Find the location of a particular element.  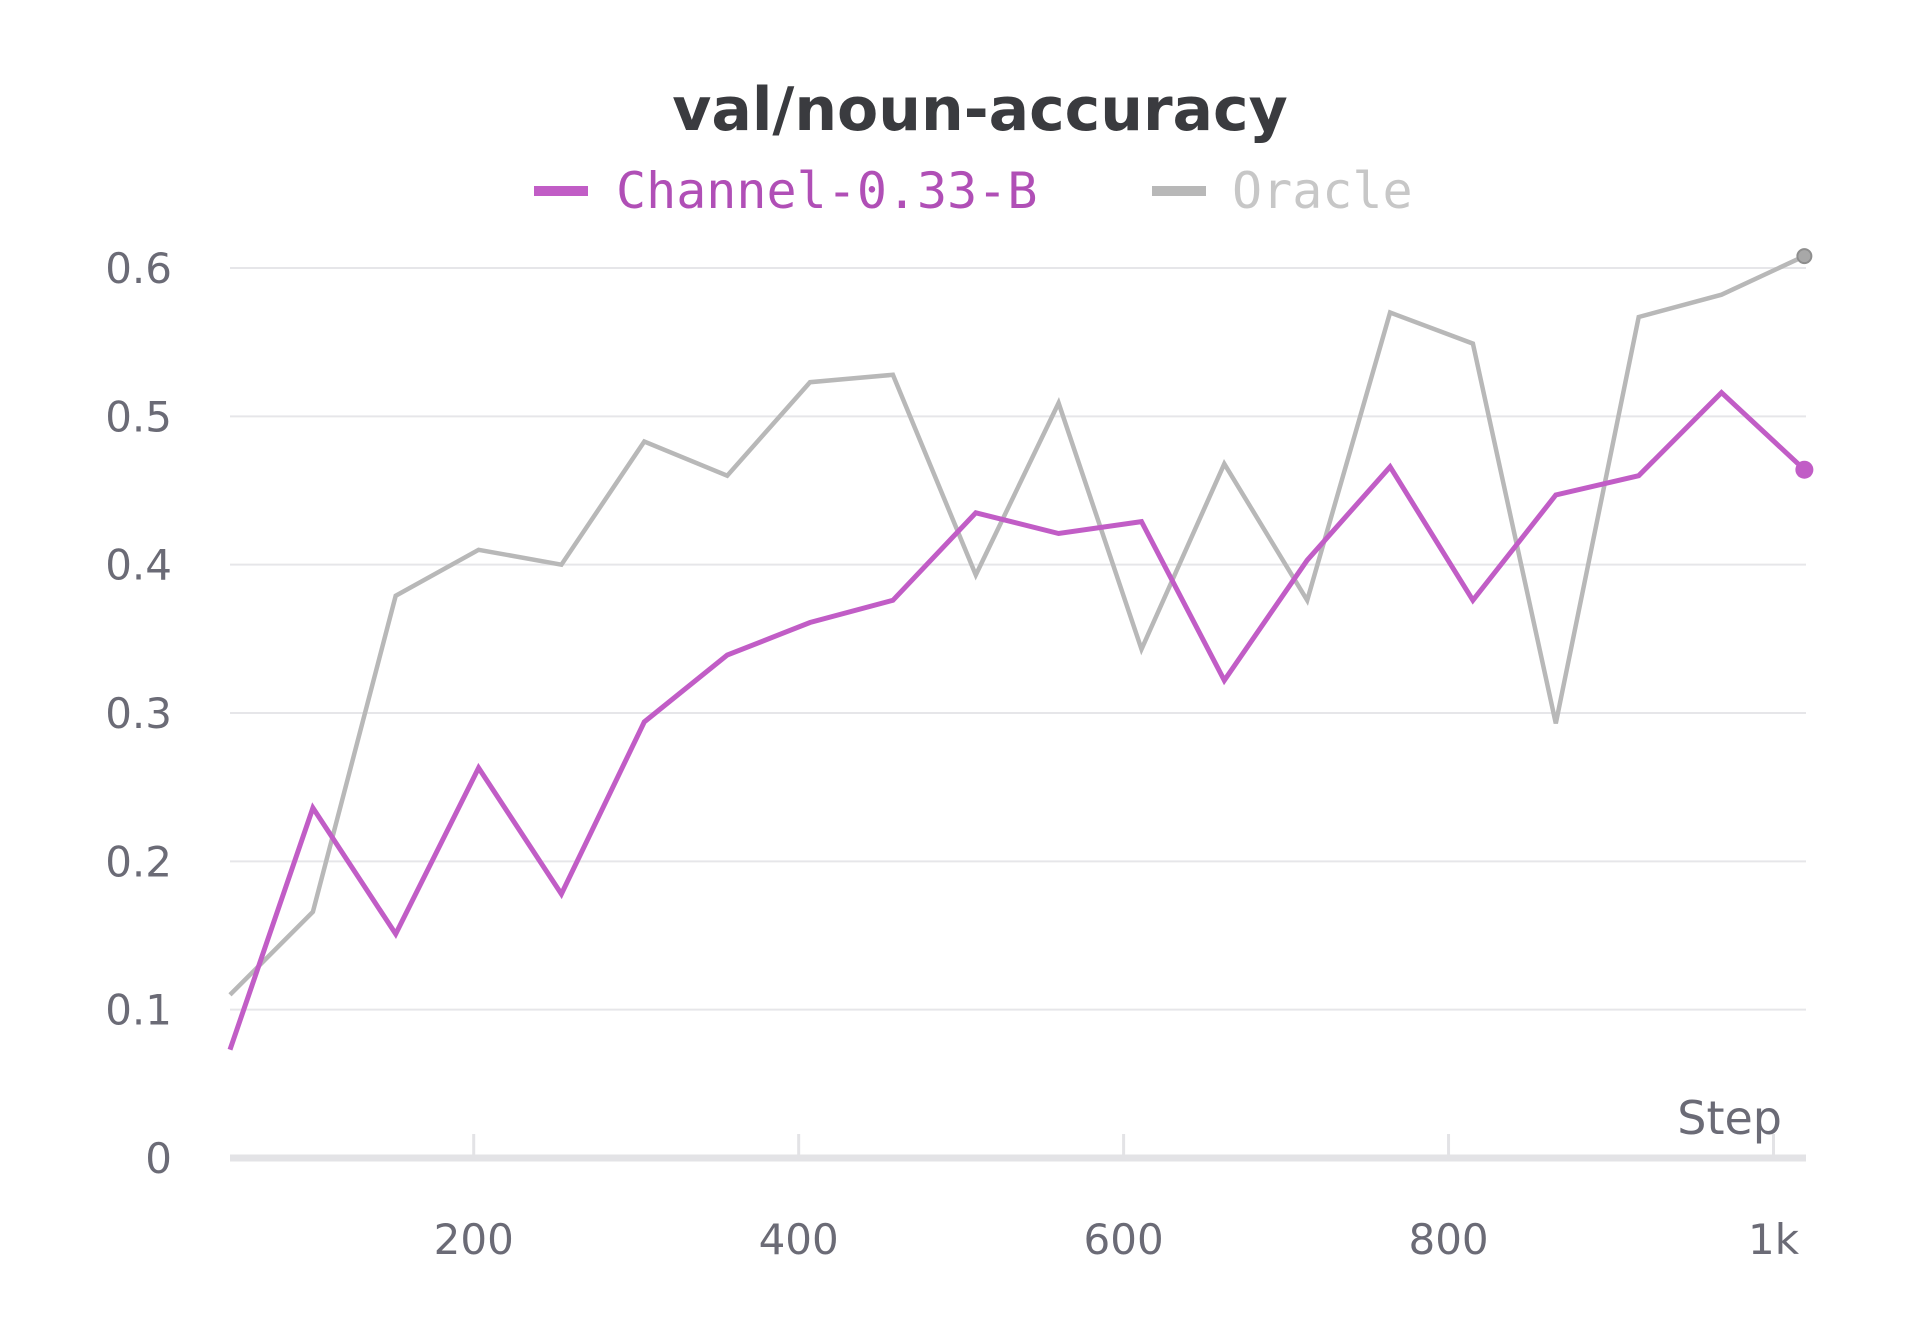

x-tick-label: 600 is located at coordinates (1124, 1239).